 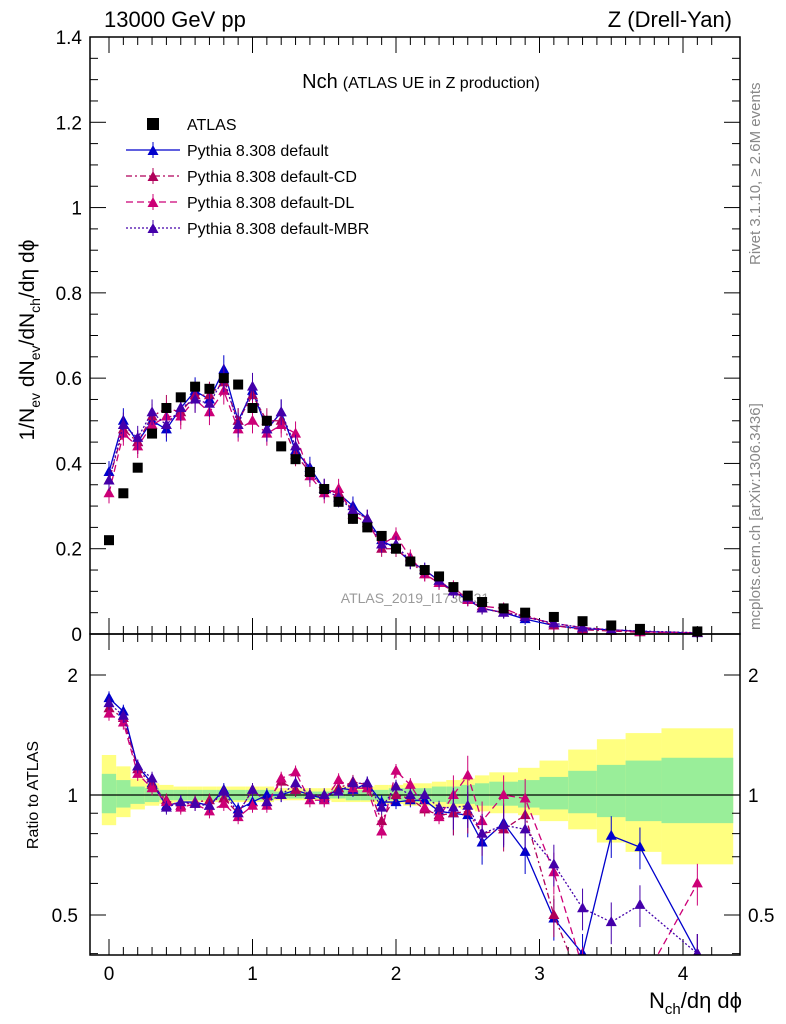 I want to click on y-tick-label: 0, so click(x=76, y=635).